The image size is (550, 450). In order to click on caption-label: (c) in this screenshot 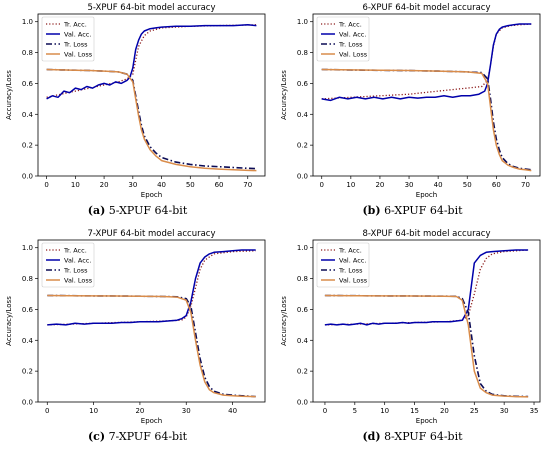, I will do `click(96, 436)`.